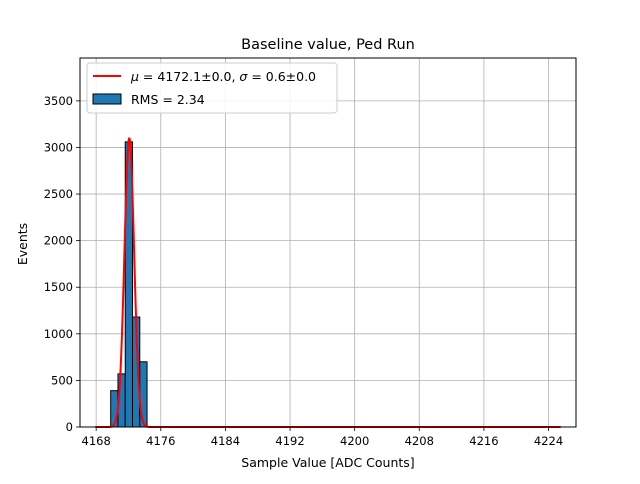  Describe the element at coordinates (22, 244) in the screenshot. I see `y-axis-label: Events` at that location.